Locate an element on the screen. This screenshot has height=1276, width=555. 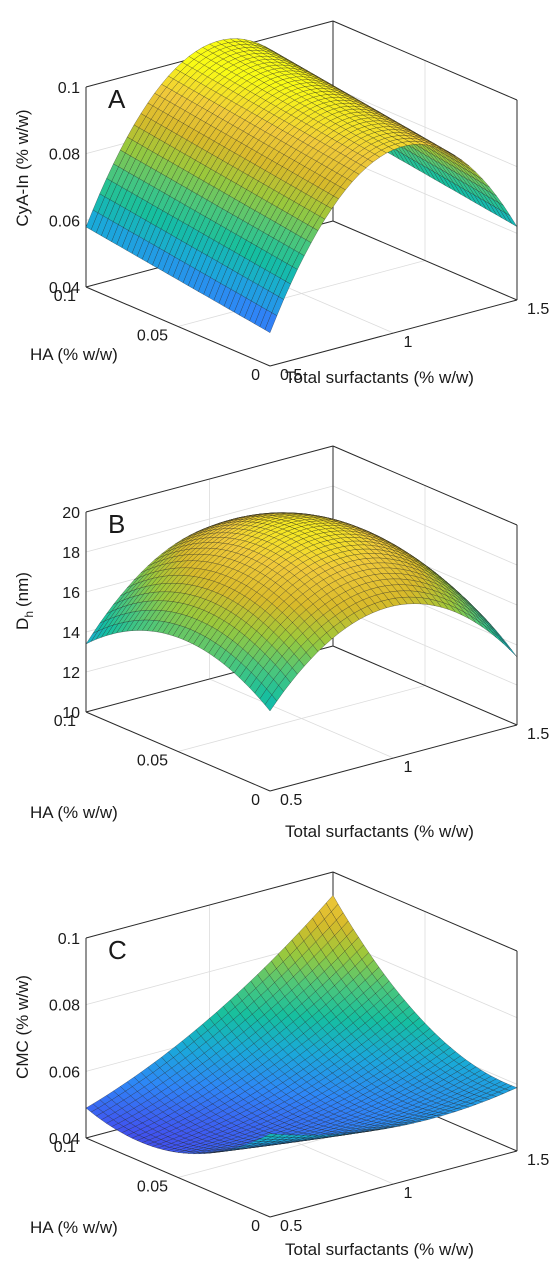
z-axis-label: Dh (nm) is located at coordinates (24, 601).